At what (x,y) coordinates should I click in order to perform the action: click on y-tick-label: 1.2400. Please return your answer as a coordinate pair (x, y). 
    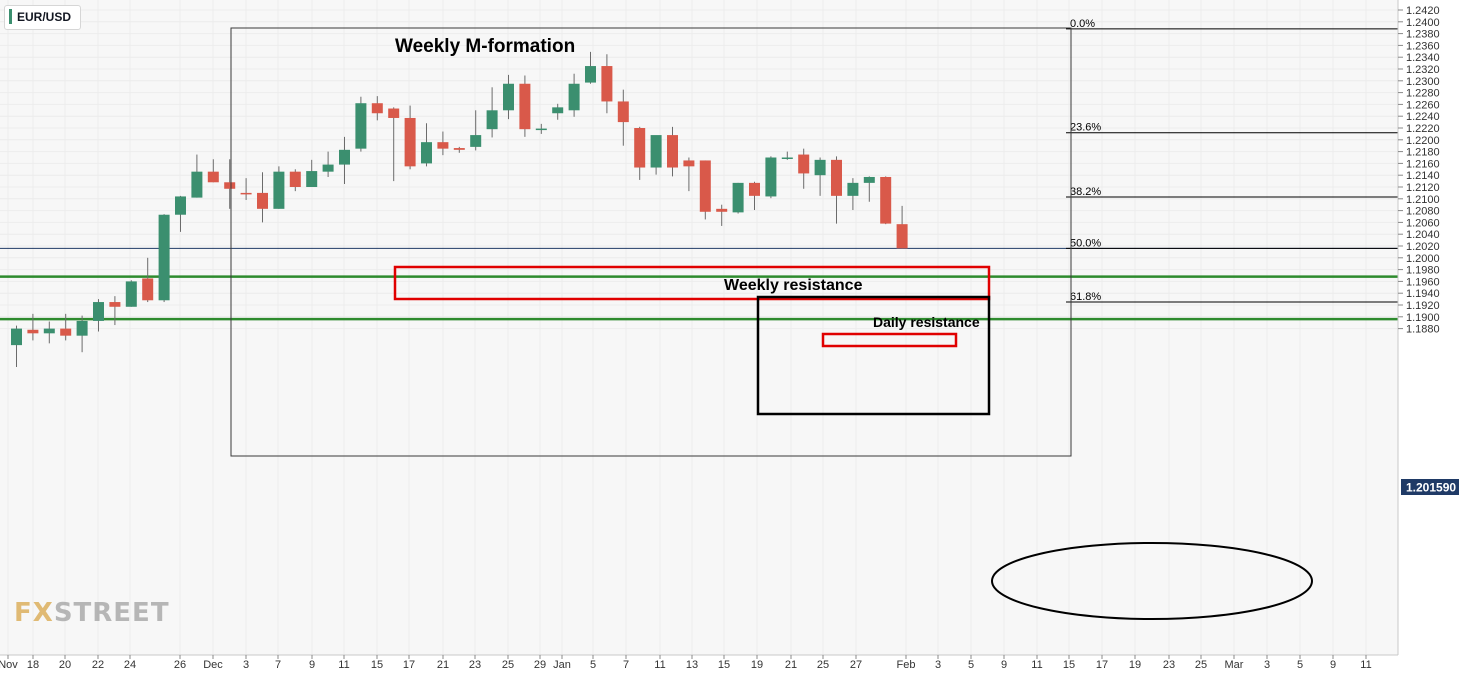
    Looking at the image, I should click on (1423, 23).